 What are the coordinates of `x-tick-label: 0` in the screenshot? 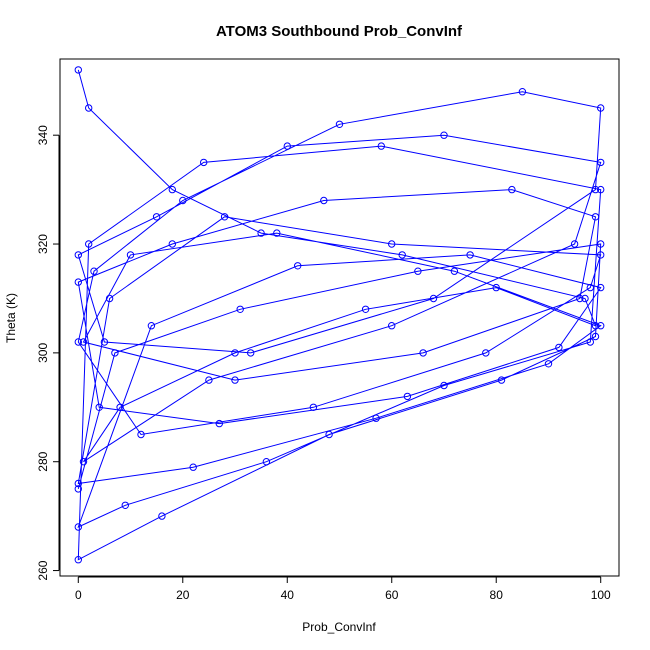 It's located at (78, 595).